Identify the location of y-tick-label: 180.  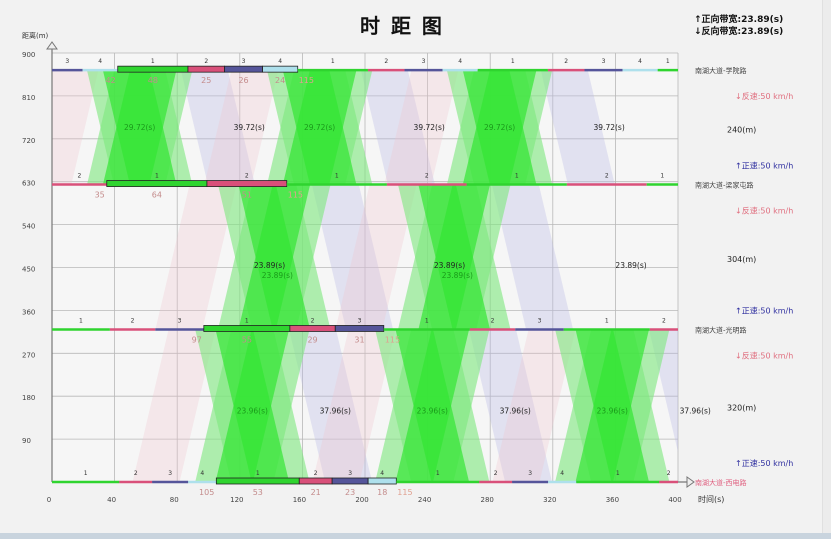
(28, 398).